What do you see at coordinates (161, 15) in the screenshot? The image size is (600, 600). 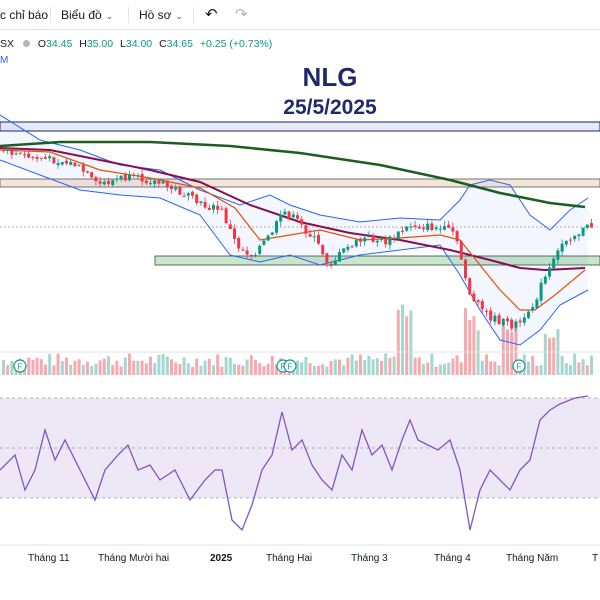 I see `profile-button: Hồ sơ ⌄` at bounding box center [161, 15].